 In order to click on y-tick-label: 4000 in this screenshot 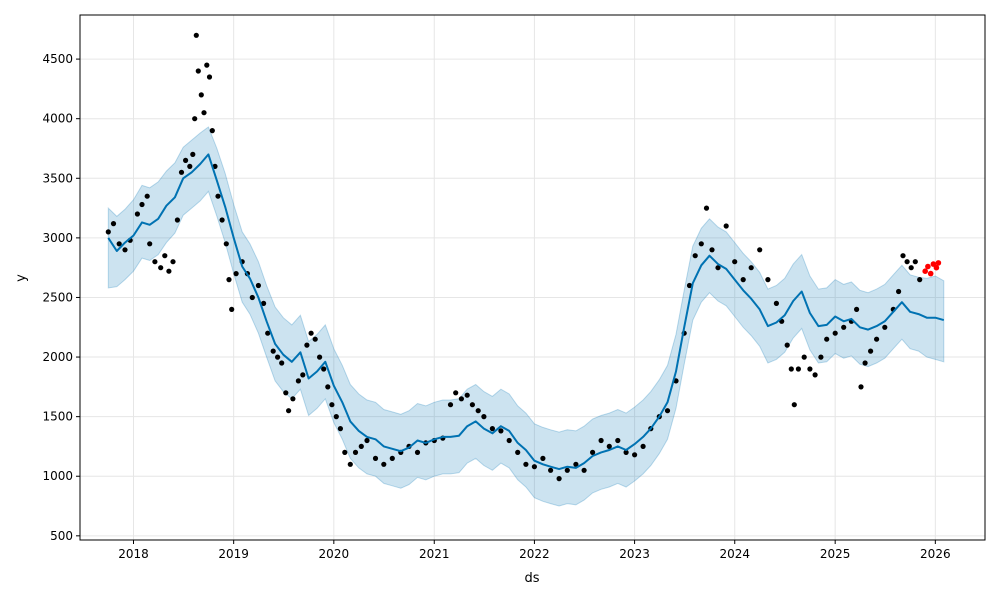, I will do `click(57, 119)`.